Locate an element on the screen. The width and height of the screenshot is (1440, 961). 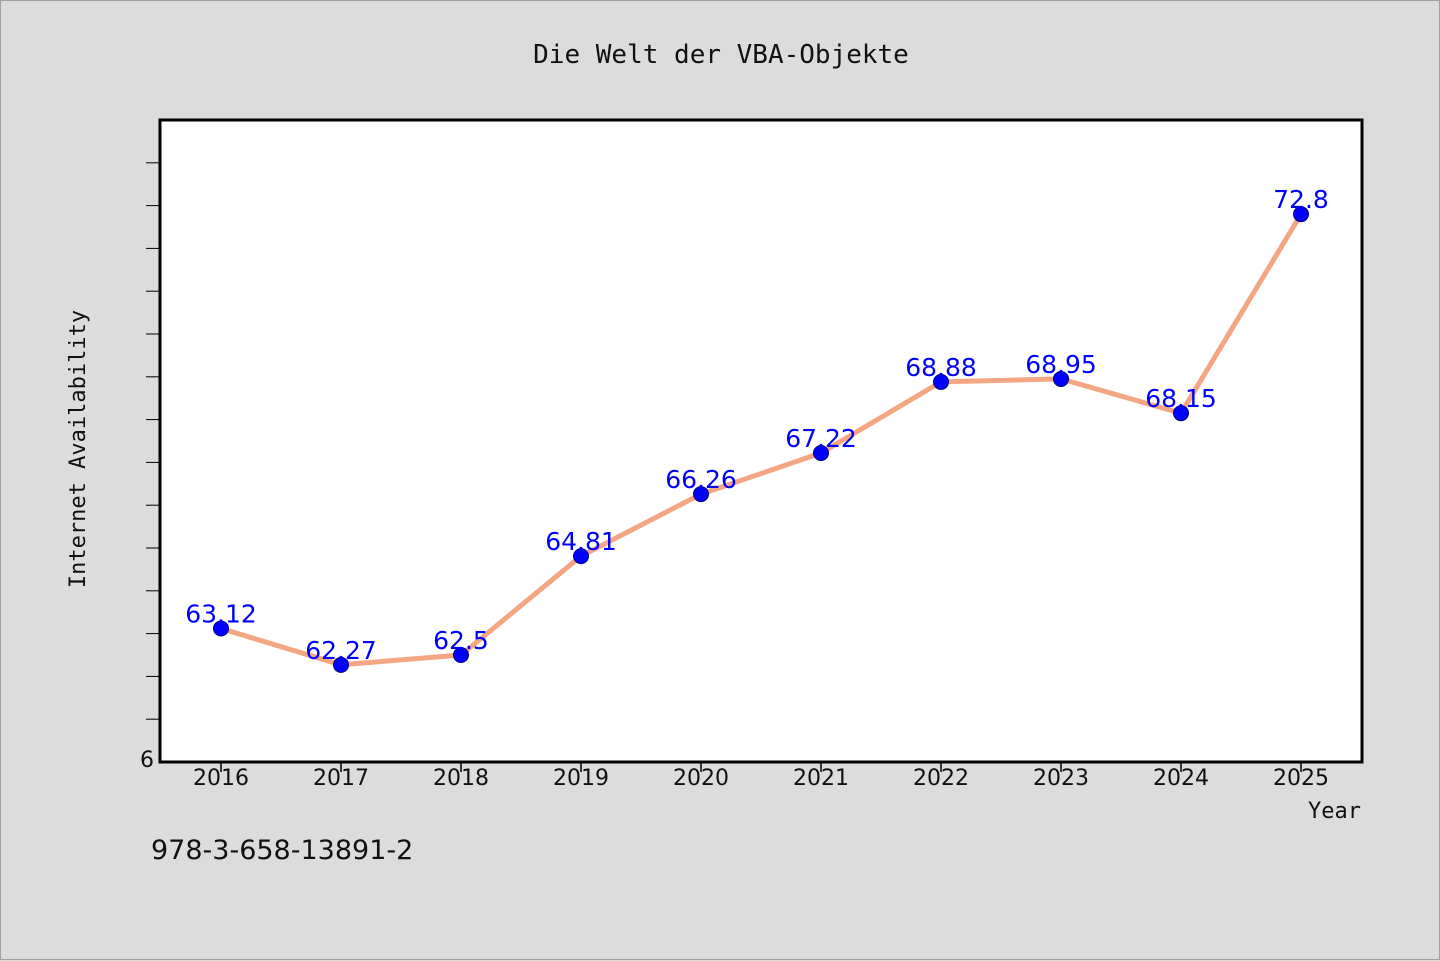
y-axis-label: Internet Availability is located at coordinates (78, 449).